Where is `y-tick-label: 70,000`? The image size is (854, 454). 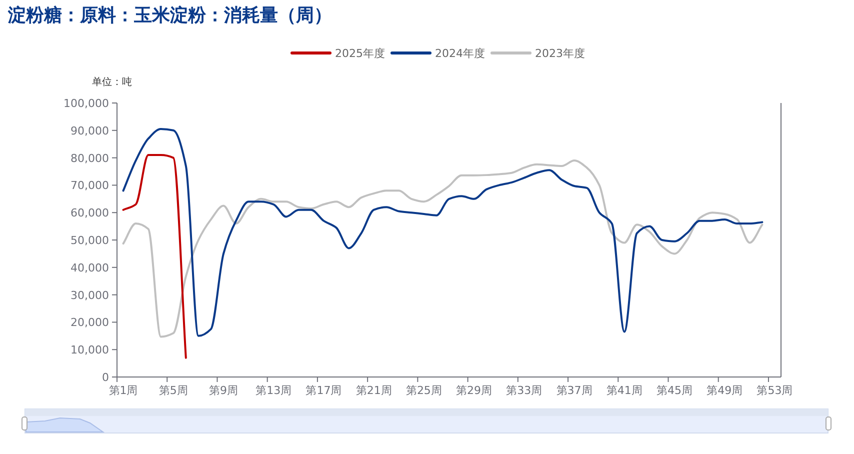
y-tick-label: 70,000 is located at coordinates (89, 185).